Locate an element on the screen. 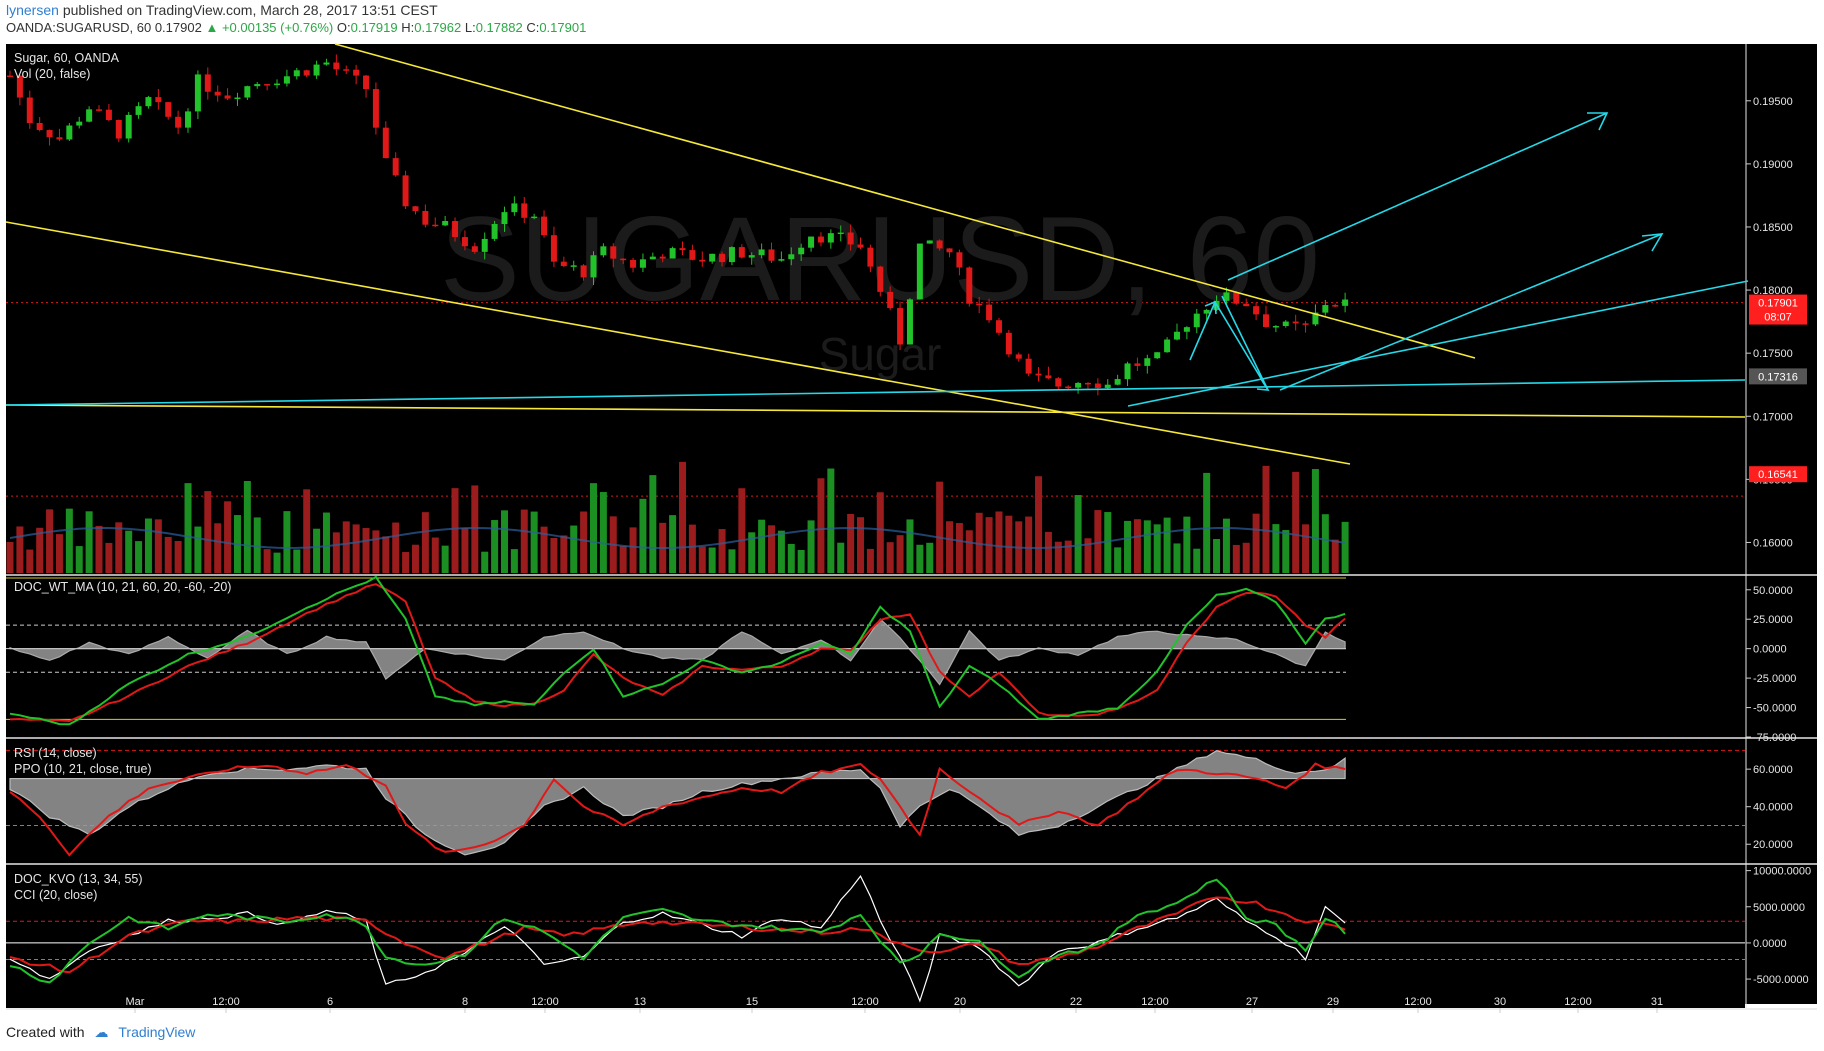 The image size is (1824, 1051). yellow-horizontal-support is located at coordinates (875, 411).